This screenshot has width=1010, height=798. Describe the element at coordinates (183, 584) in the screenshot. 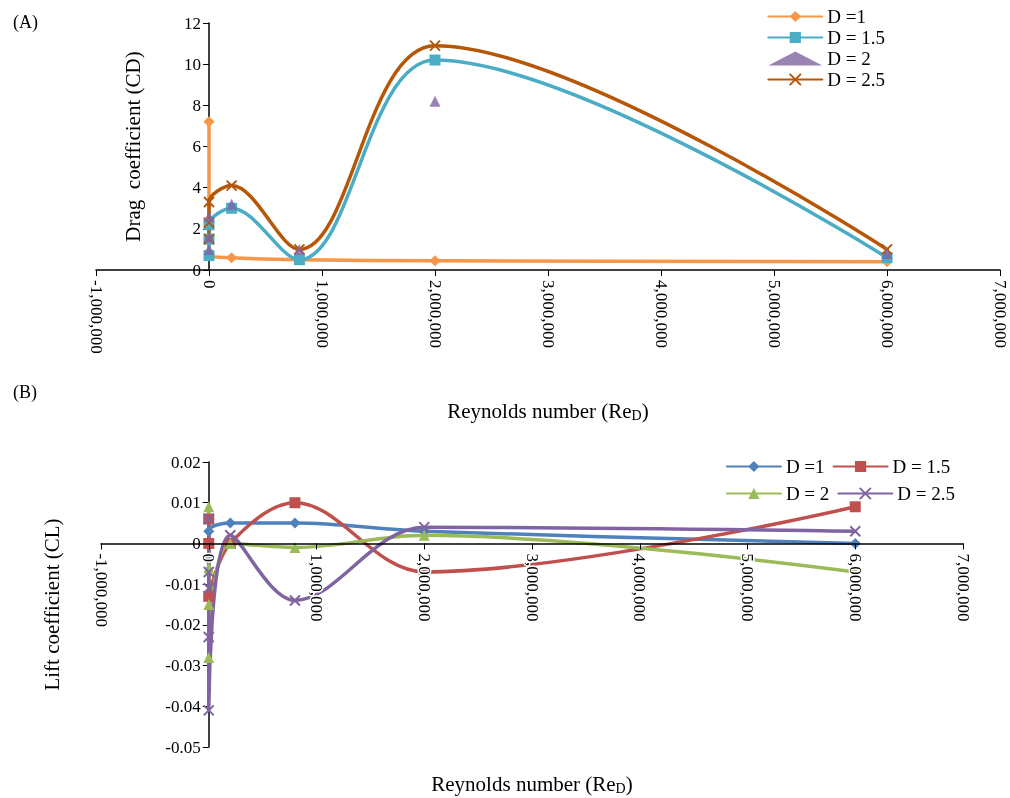

I see `y-tick-label: -0.01` at that location.